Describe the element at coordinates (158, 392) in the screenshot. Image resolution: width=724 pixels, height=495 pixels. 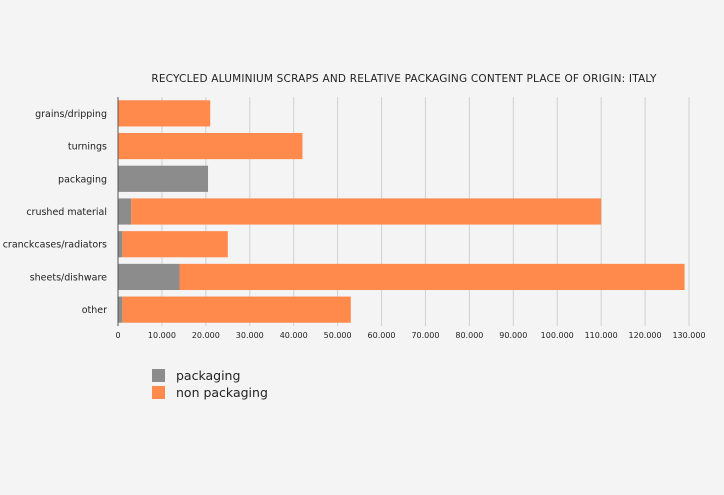
I see `legend-swatch-non-packaging` at that location.